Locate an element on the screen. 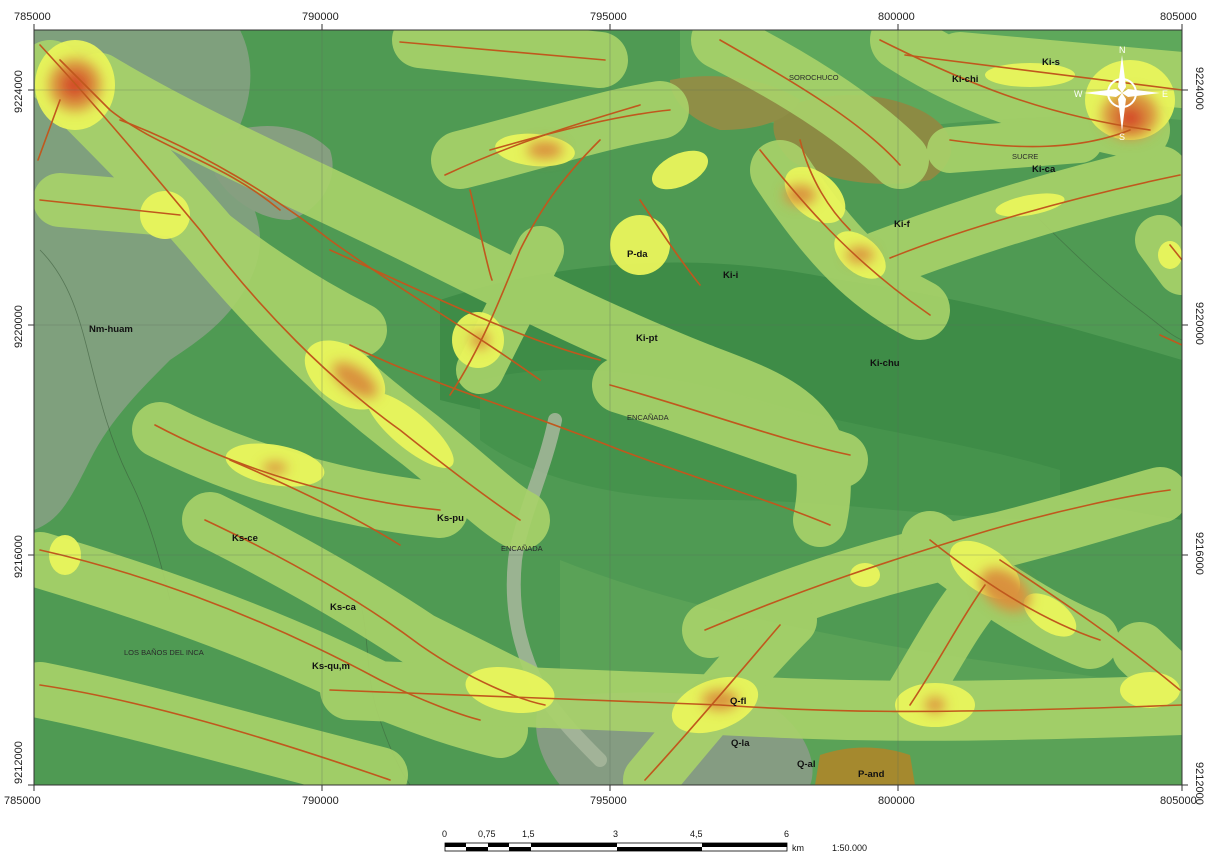 Image resolution: width=1210 pixels, height=854 pixels. left-northing-label: 9224000 is located at coordinates (19, 91).